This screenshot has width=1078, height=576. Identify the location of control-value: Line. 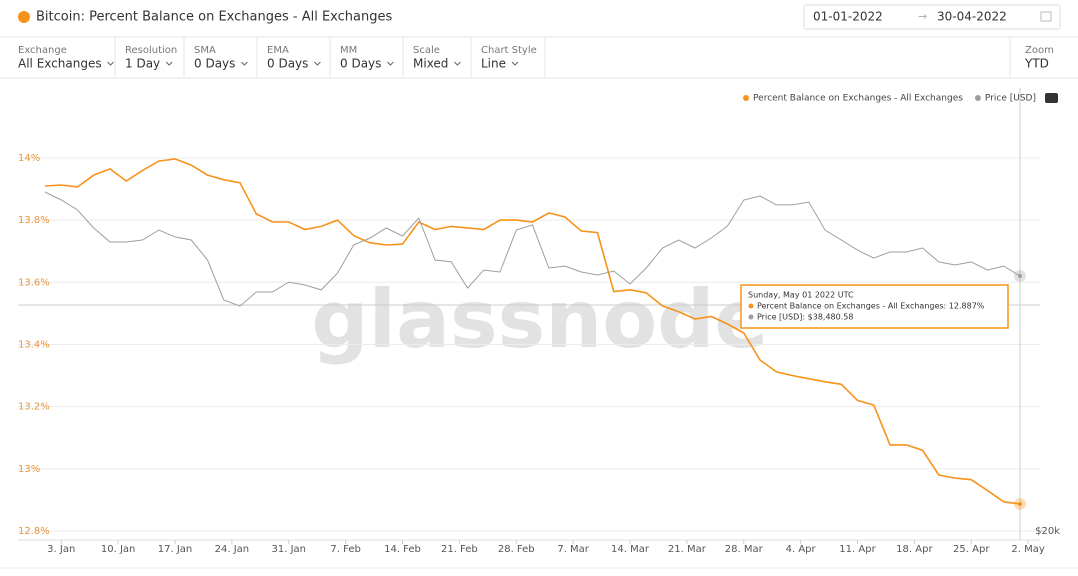
(493, 64).